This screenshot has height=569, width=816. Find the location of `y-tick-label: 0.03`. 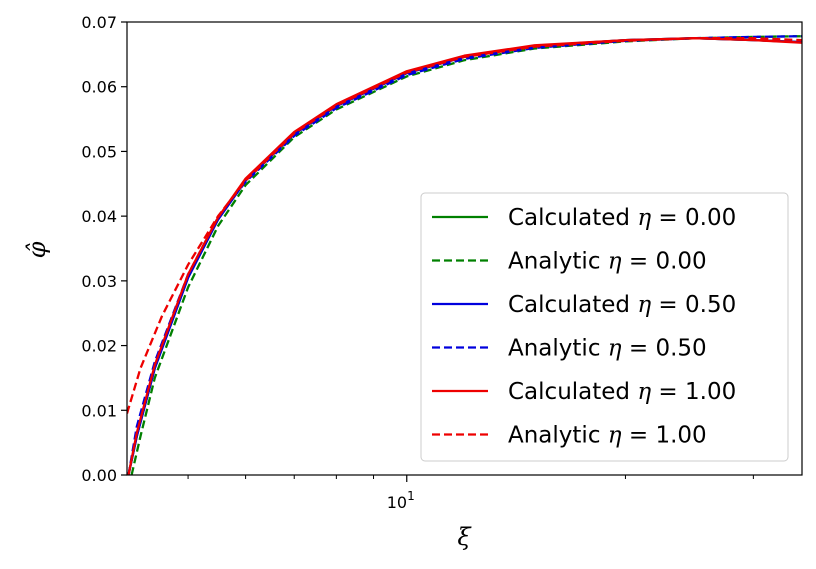

y-tick-label: 0.03 is located at coordinates (99, 281).